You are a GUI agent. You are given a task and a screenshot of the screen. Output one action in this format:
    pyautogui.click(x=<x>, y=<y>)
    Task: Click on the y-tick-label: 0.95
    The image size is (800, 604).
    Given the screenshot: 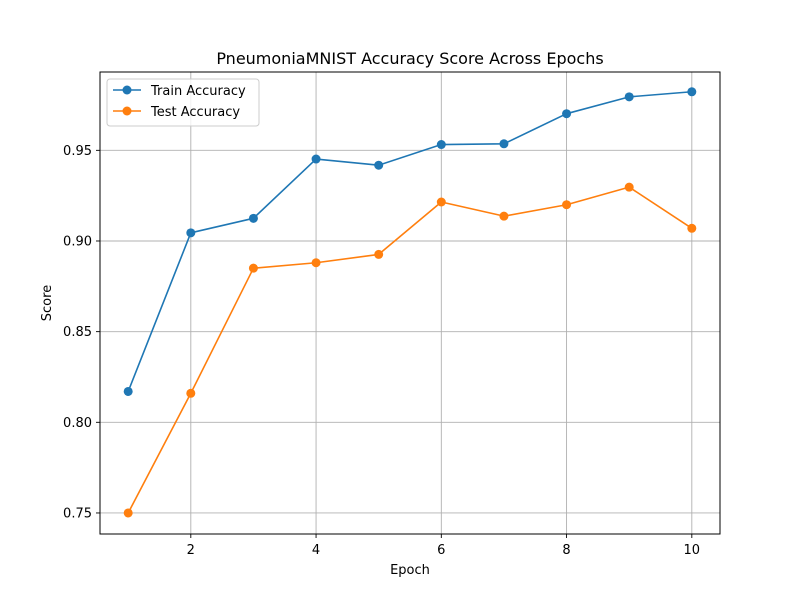 What is the action you would take?
    pyautogui.click(x=77, y=151)
    